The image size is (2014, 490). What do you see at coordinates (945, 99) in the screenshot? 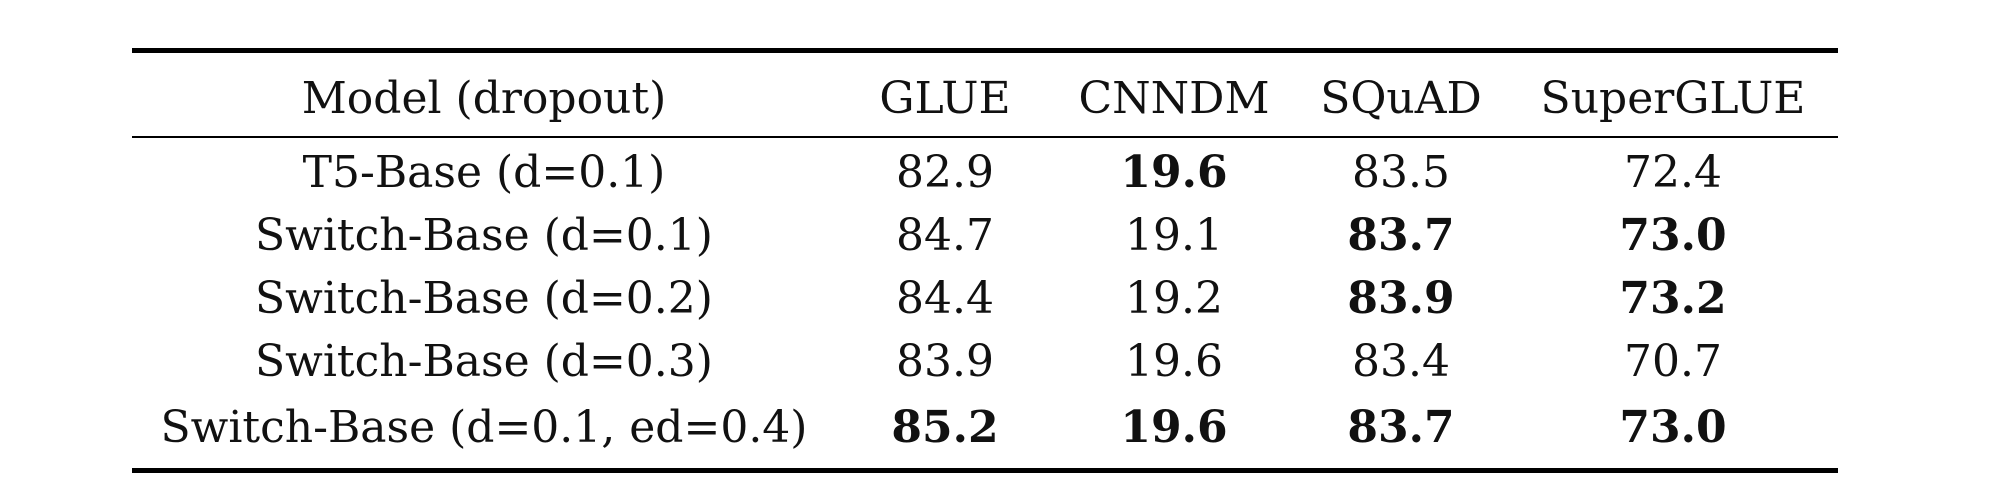
I see `header-glue: GLUE` at bounding box center [945, 99].